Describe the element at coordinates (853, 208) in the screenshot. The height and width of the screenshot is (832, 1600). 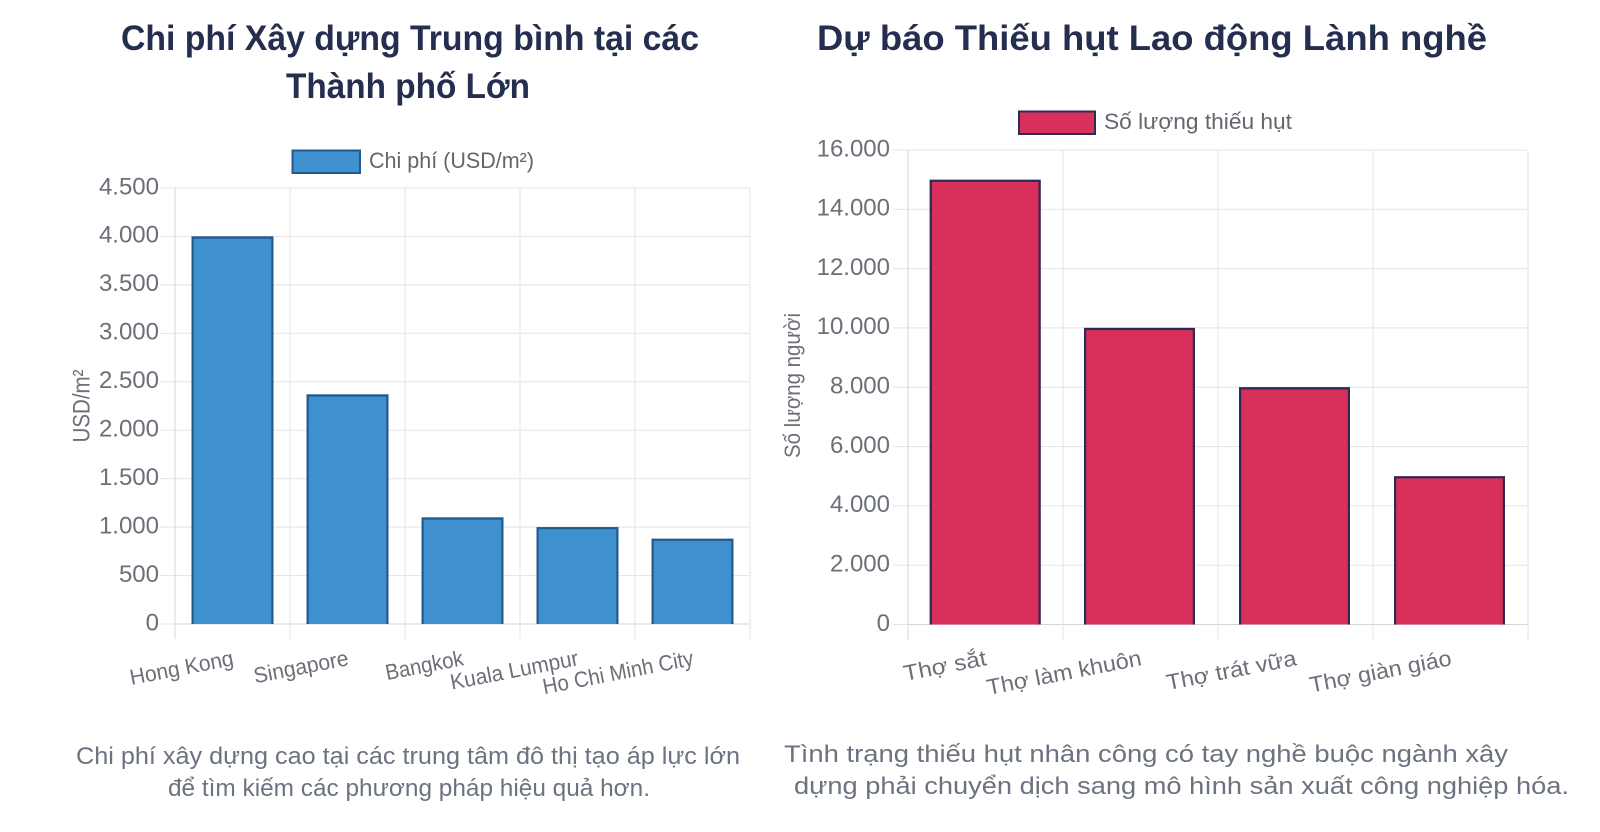
I see `svg-text: 14.000` at that location.